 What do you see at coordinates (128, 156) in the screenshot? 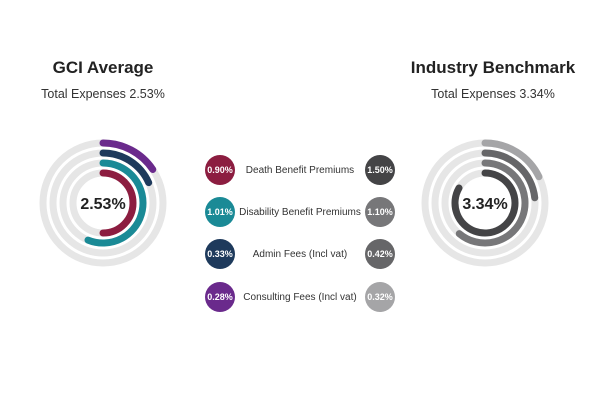
I see `gci-arc-consulting-fees-incl-vat` at bounding box center [128, 156].